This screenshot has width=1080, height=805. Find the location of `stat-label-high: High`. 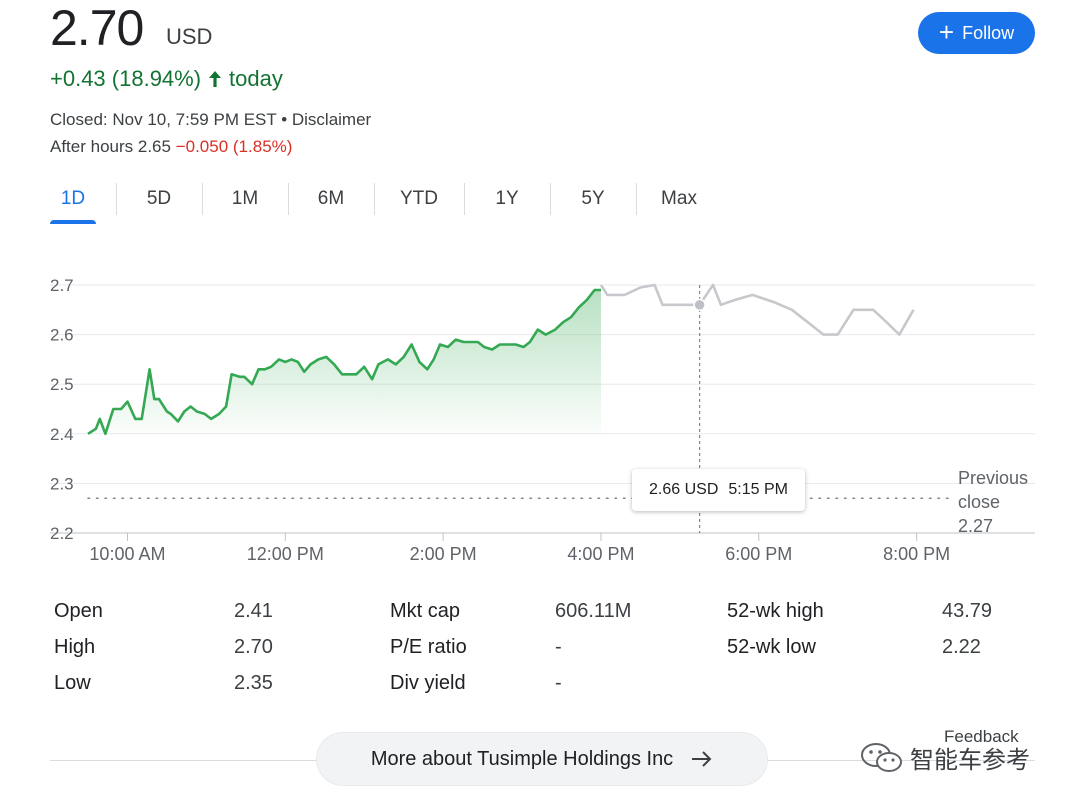

stat-label-high: High is located at coordinates (75, 647).